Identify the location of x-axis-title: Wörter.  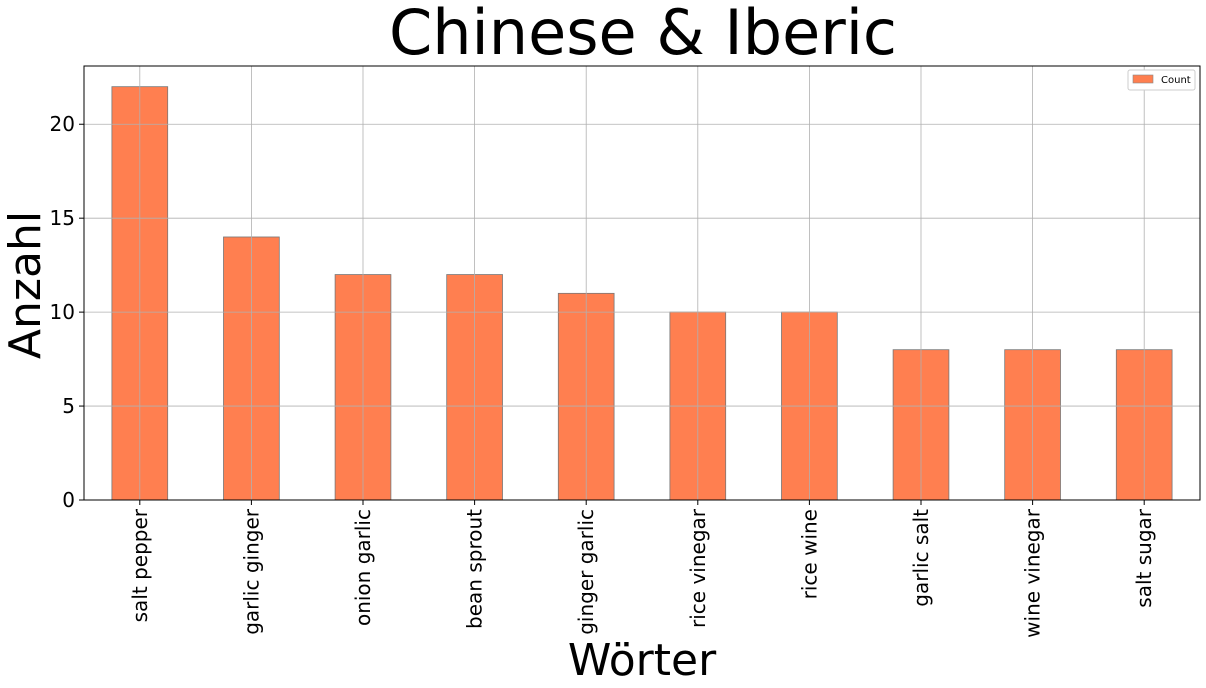
(642, 660).